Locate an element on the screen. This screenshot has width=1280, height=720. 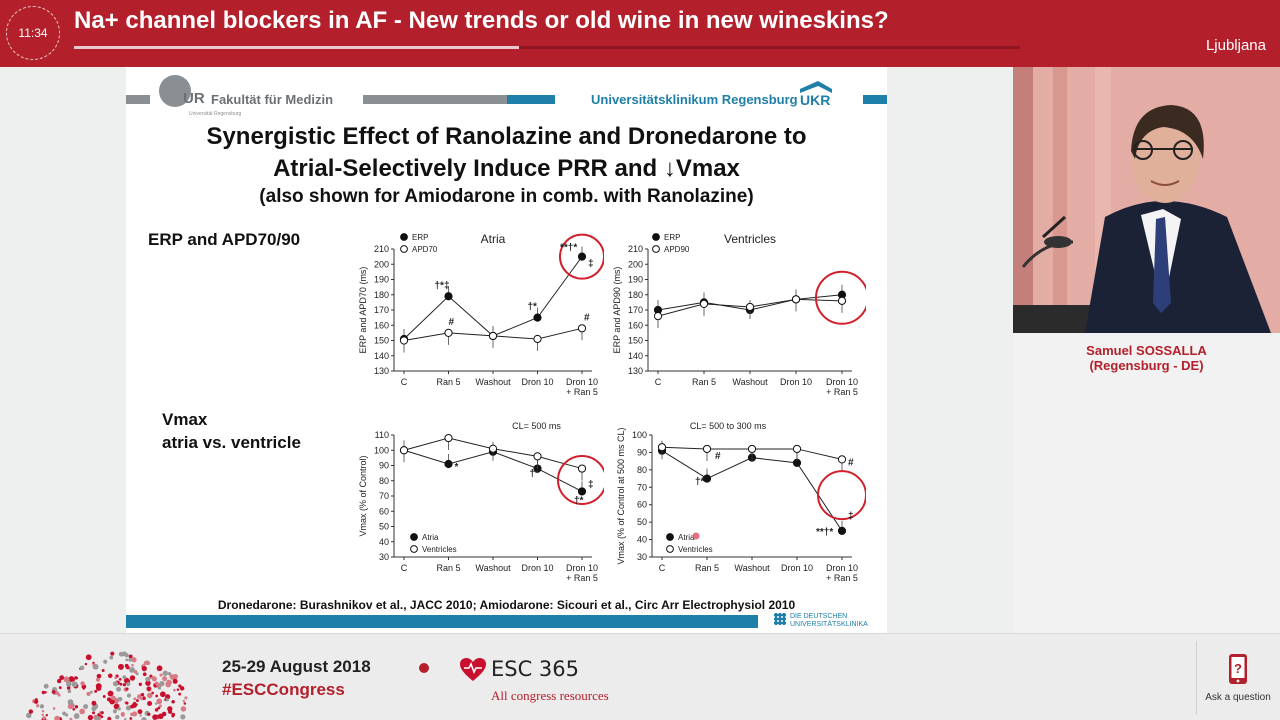
section-label-vmax: Vmax is located at coordinates (185, 419).